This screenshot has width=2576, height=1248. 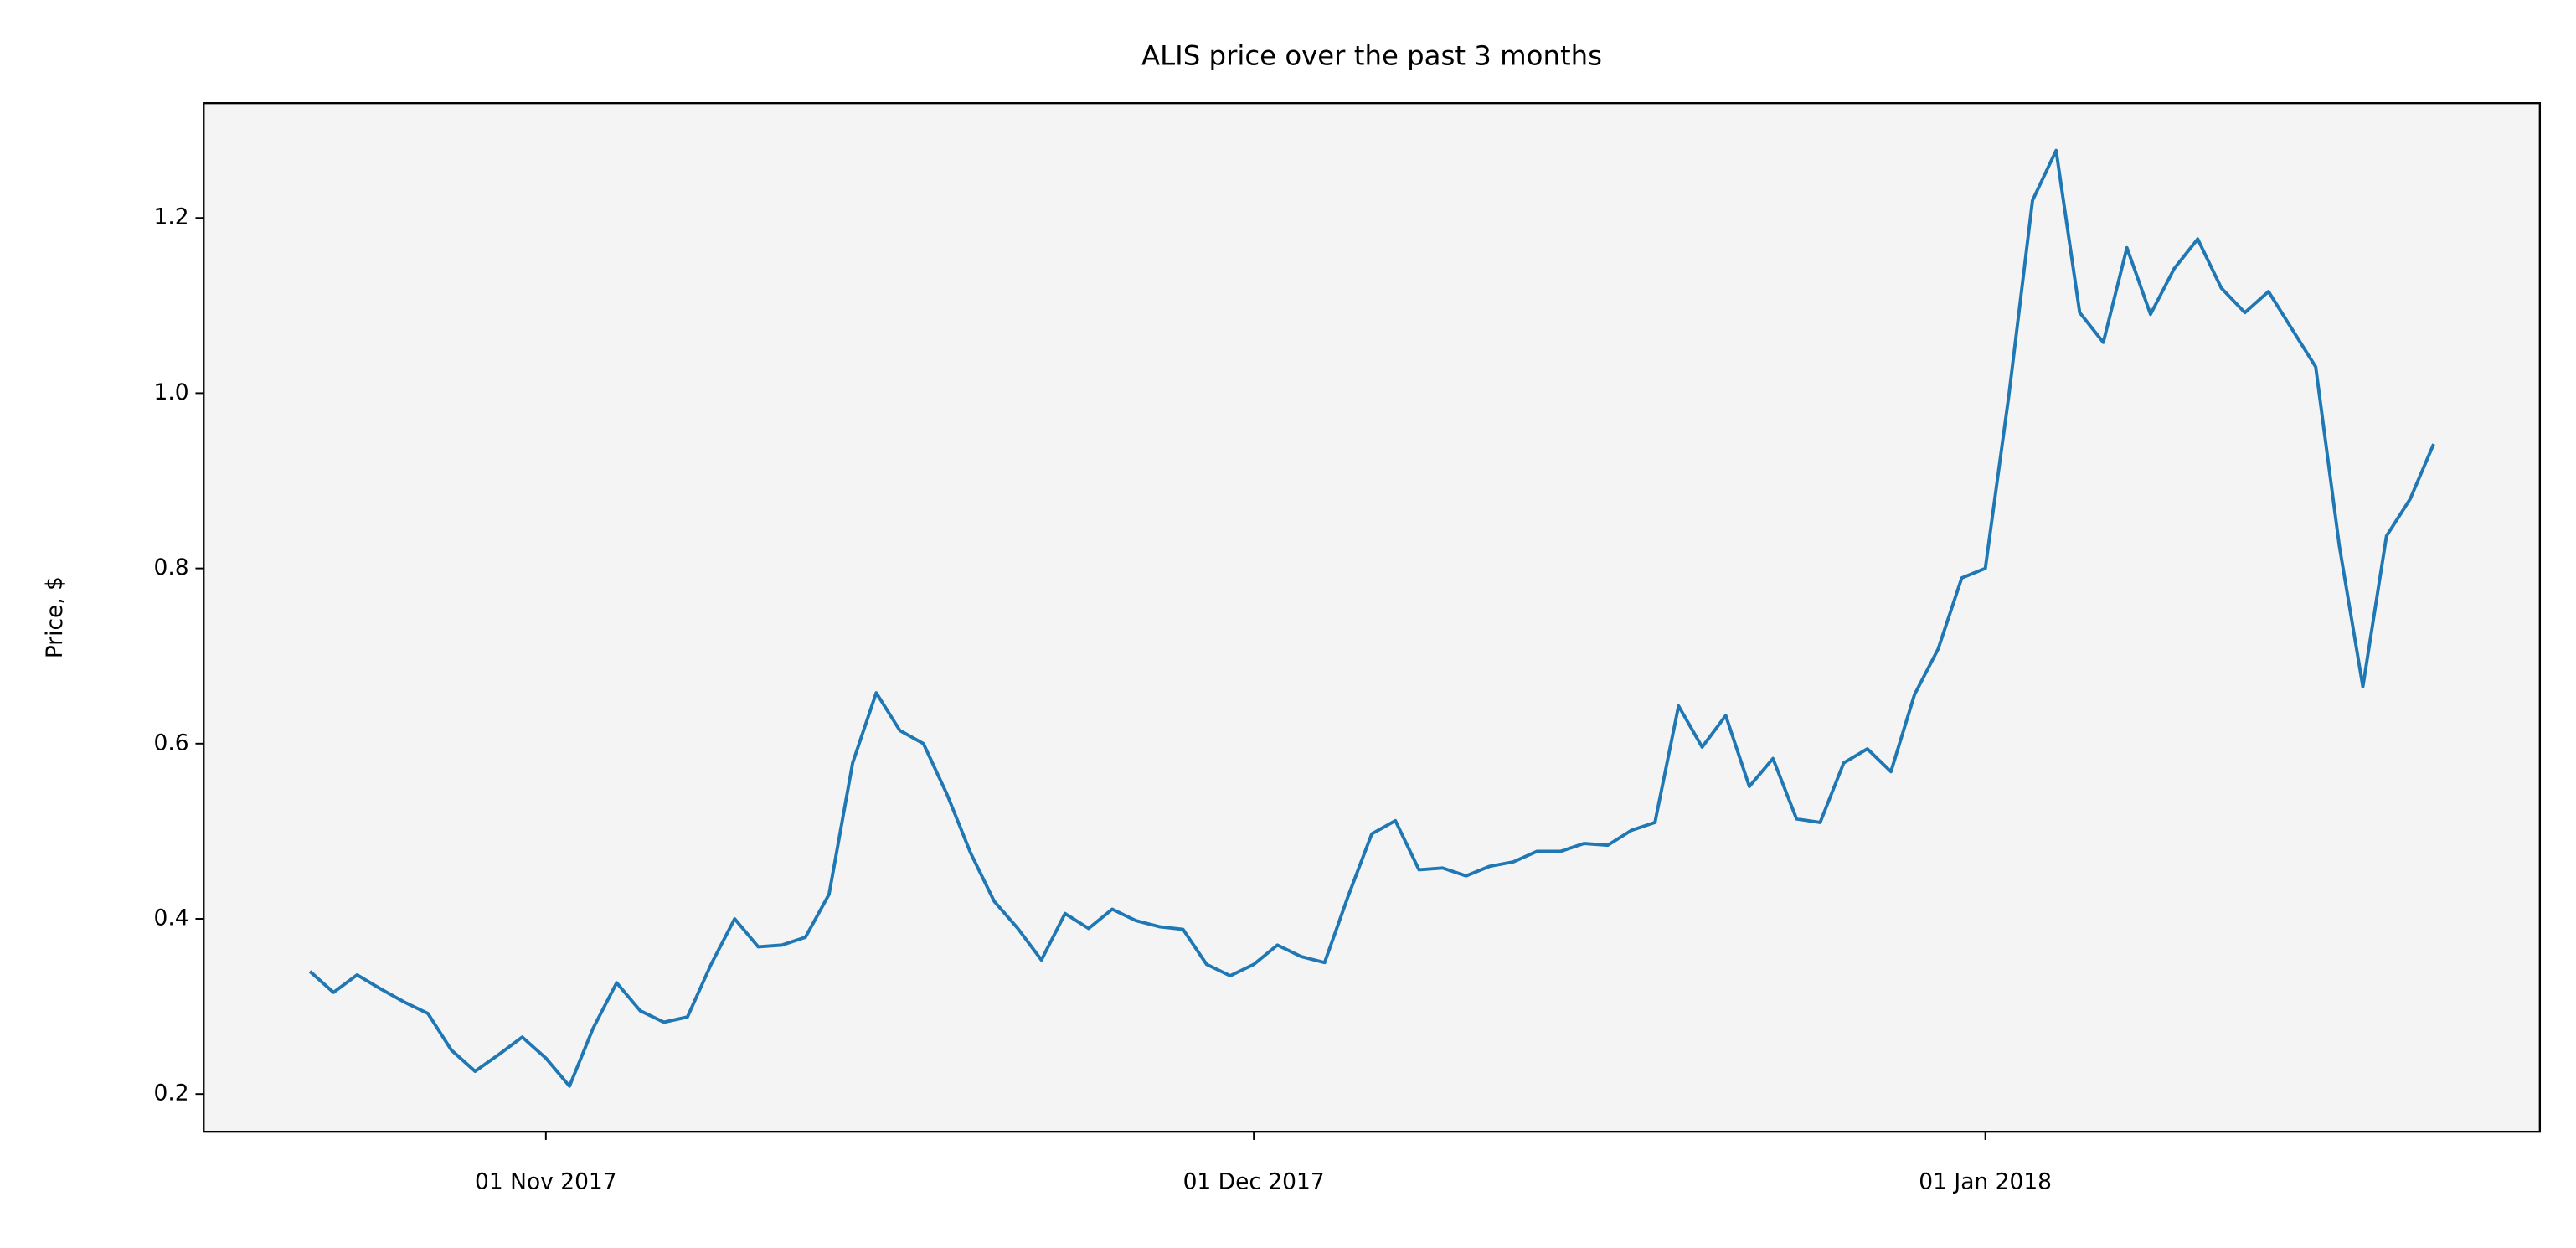 I want to click on y-tick-label: 0.6, so click(x=170, y=743).